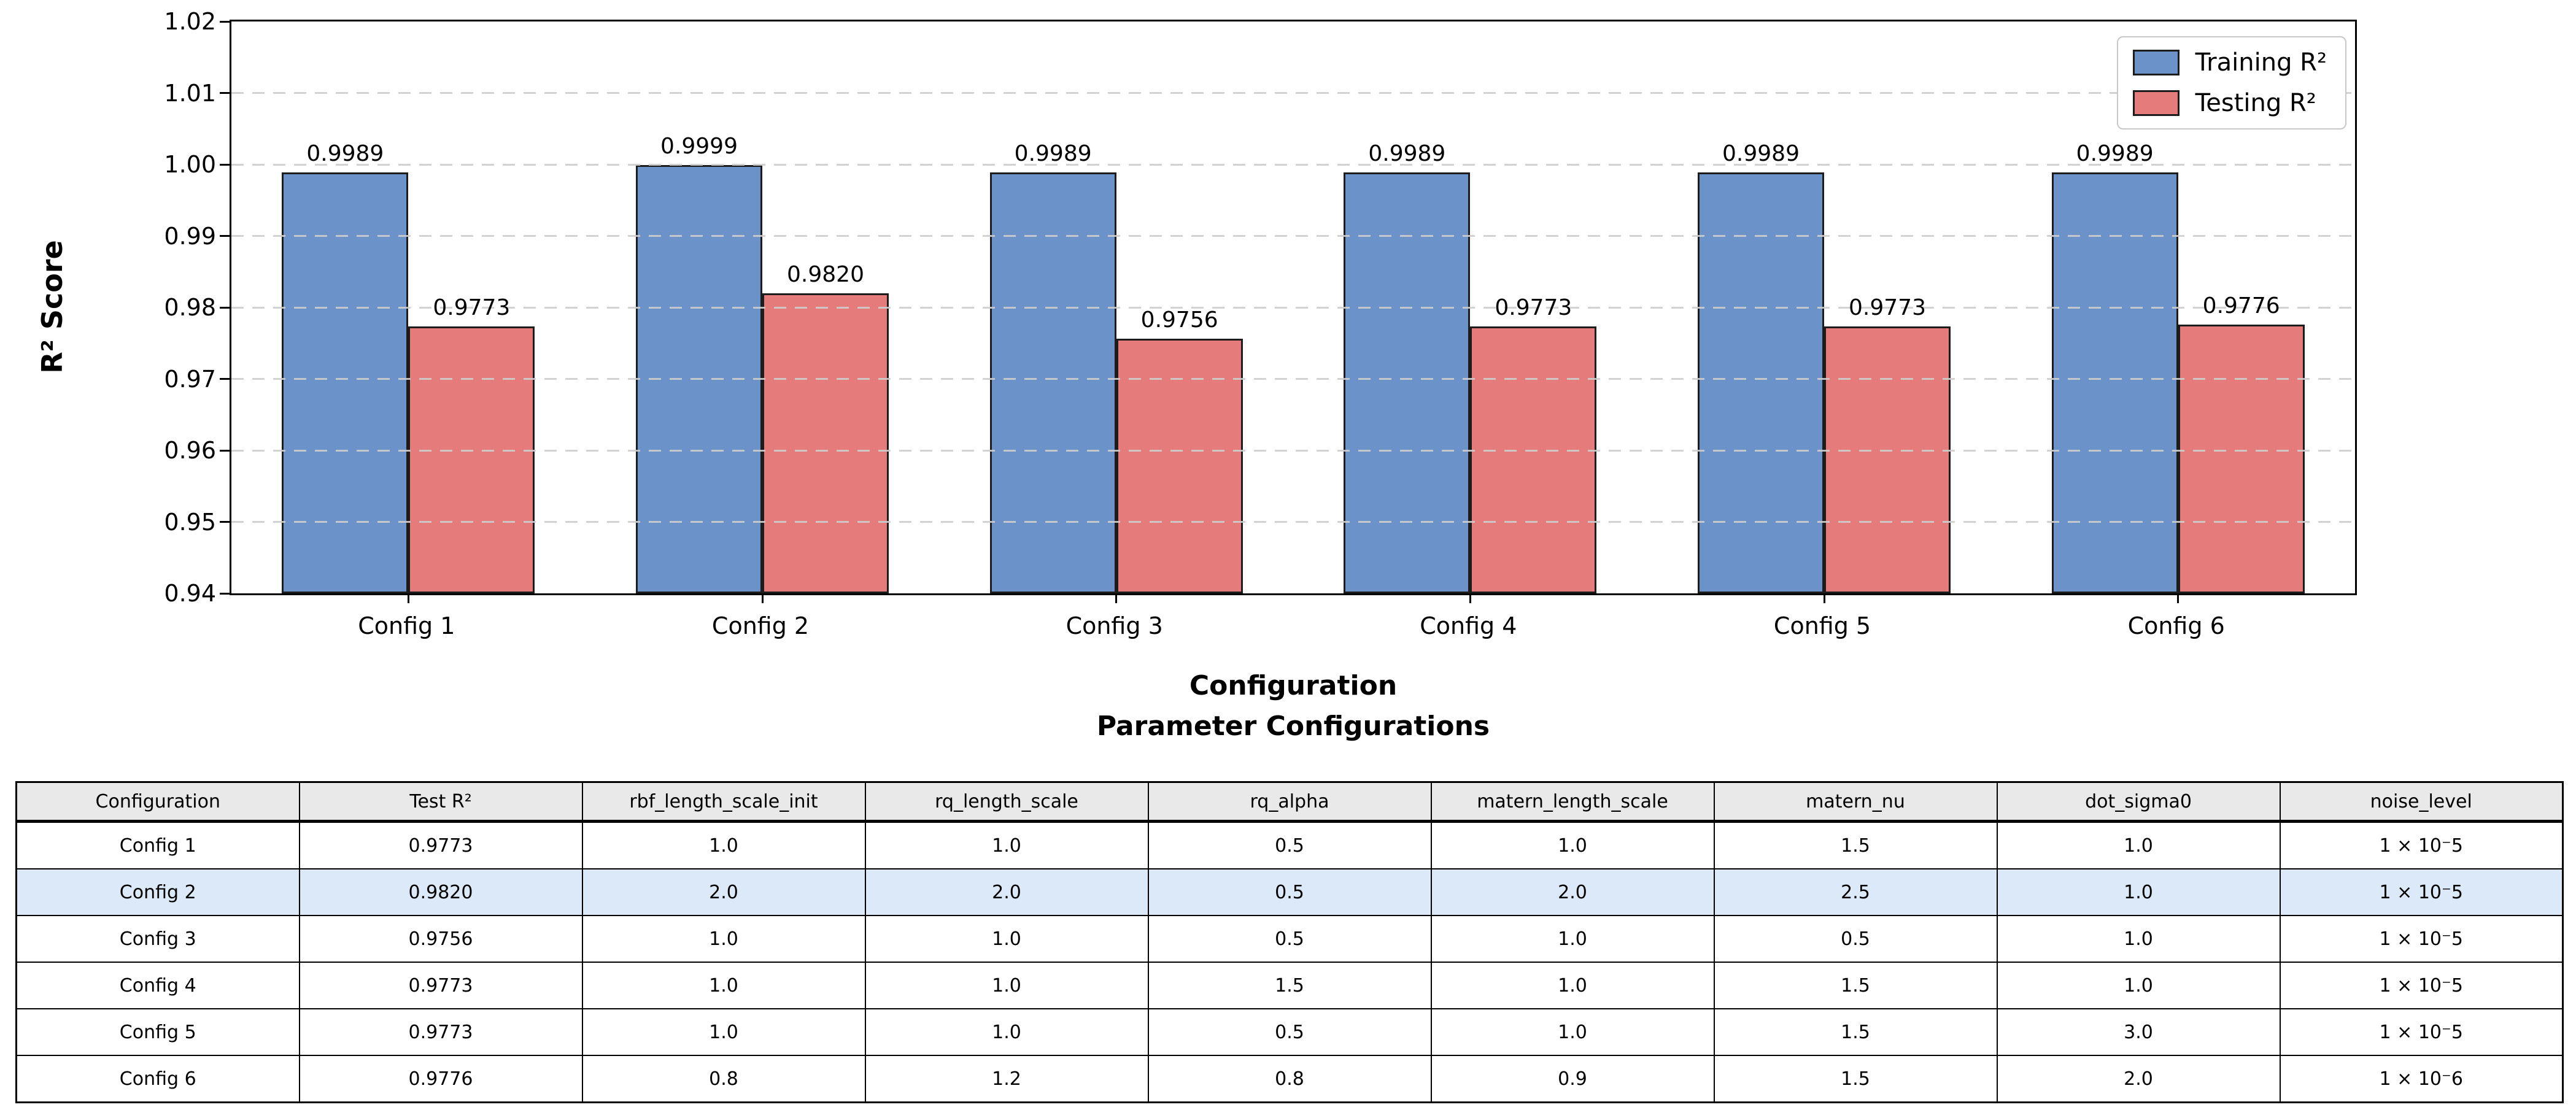  I want to click on y-tick-label: 0.96, so click(190, 450).